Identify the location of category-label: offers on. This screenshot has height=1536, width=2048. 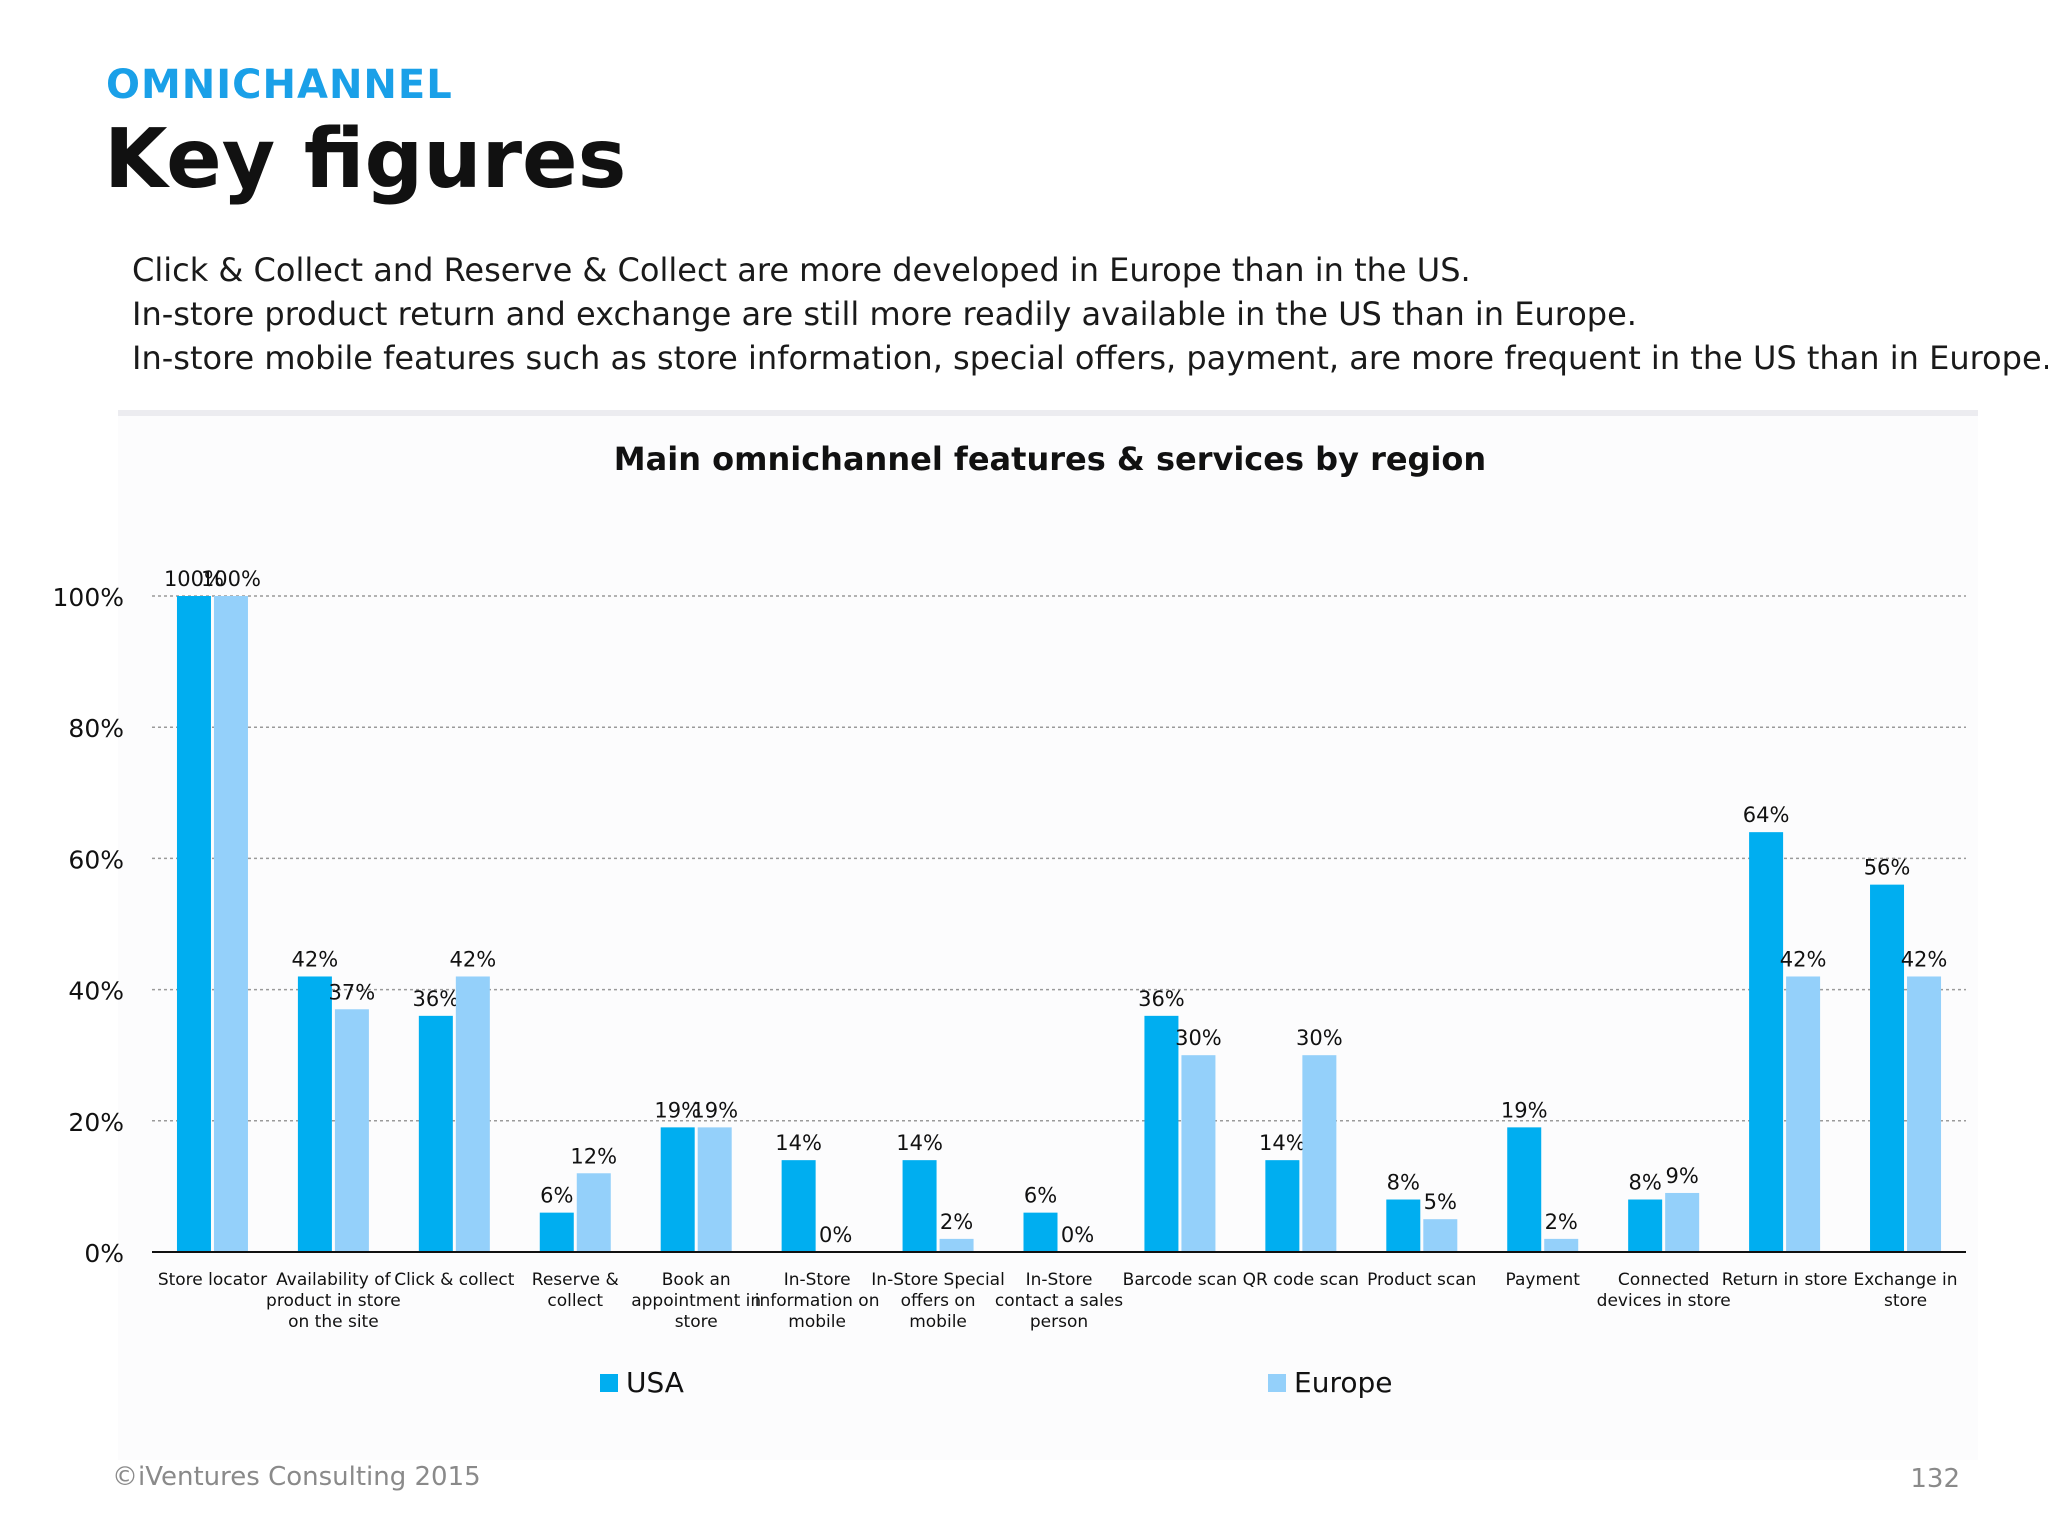
(938, 1301).